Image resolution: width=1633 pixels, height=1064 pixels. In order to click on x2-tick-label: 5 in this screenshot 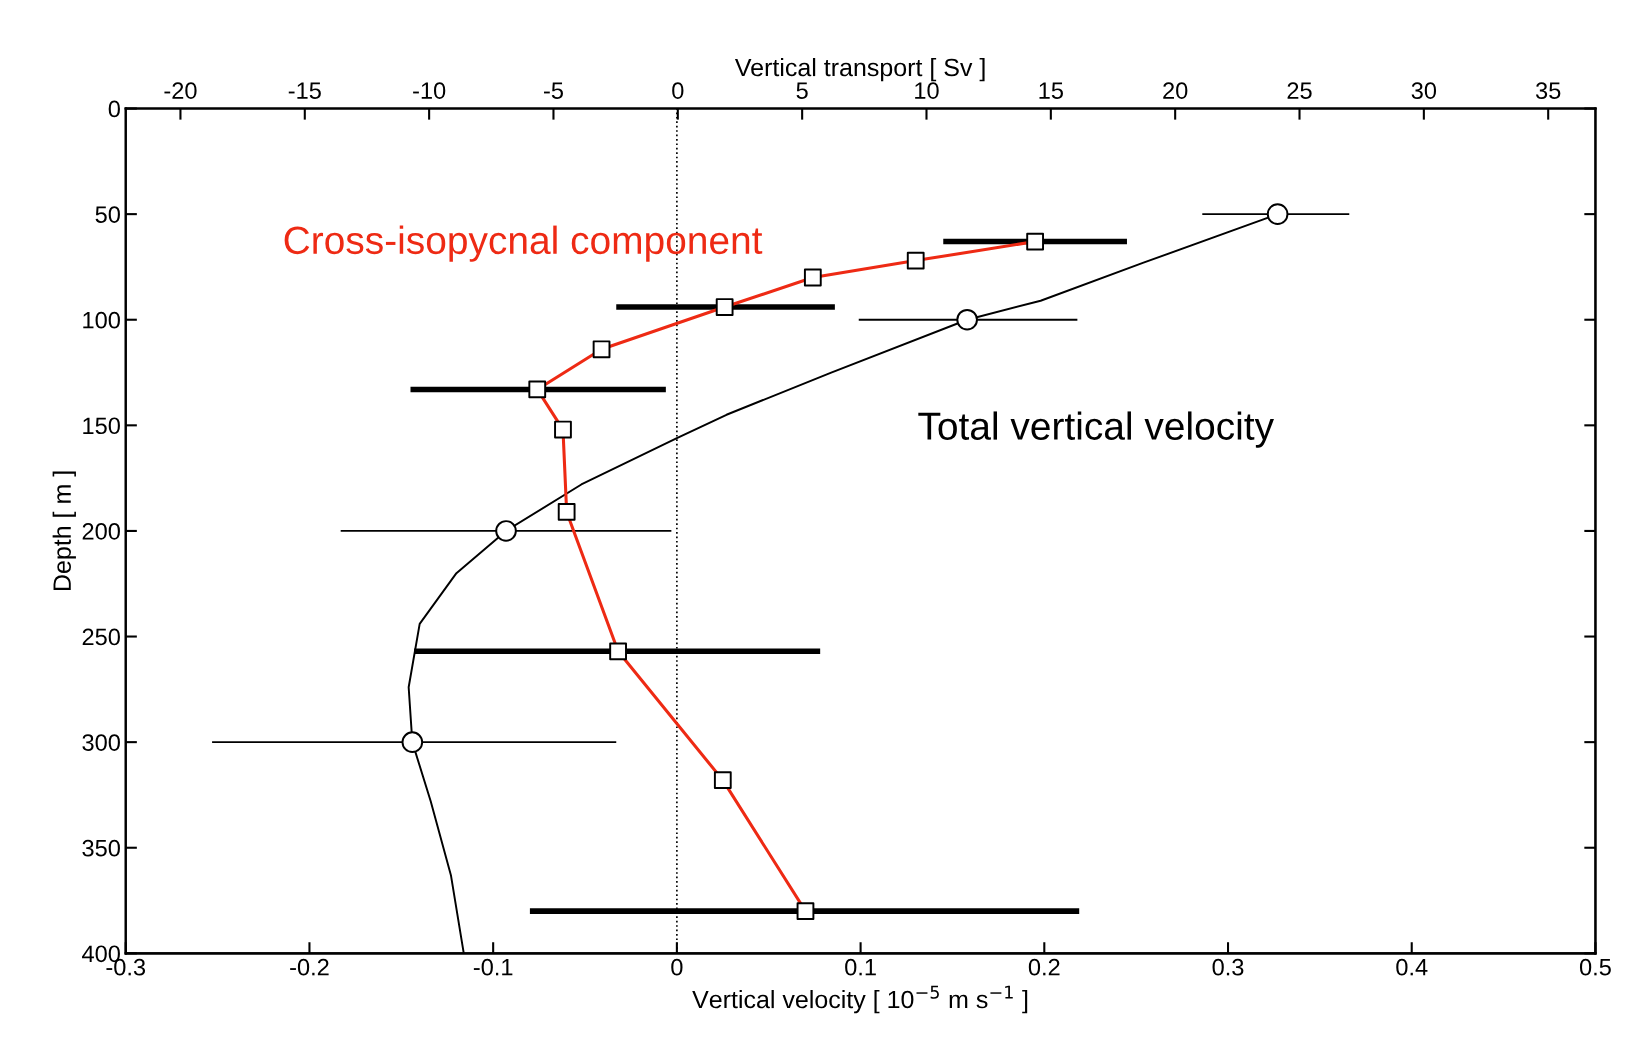, I will do `click(802, 90)`.